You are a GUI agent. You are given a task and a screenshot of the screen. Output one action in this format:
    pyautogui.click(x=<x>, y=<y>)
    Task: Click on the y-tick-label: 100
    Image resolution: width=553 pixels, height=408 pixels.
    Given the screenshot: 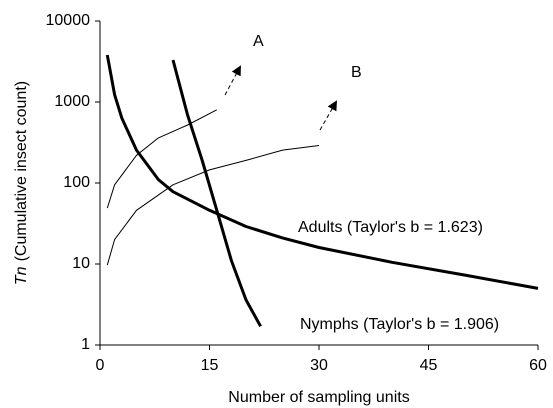 What is the action you would take?
    pyautogui.click(x=76, y=182)
    